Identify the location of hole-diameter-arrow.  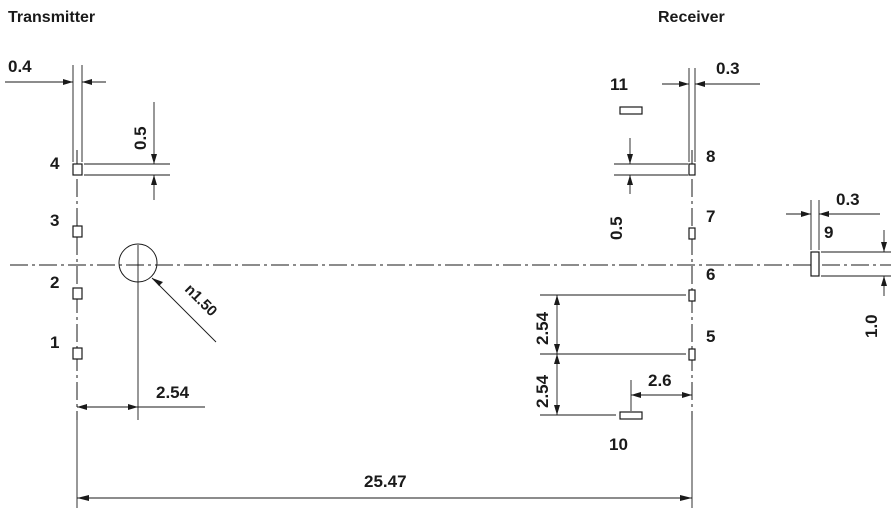
(157, 282).